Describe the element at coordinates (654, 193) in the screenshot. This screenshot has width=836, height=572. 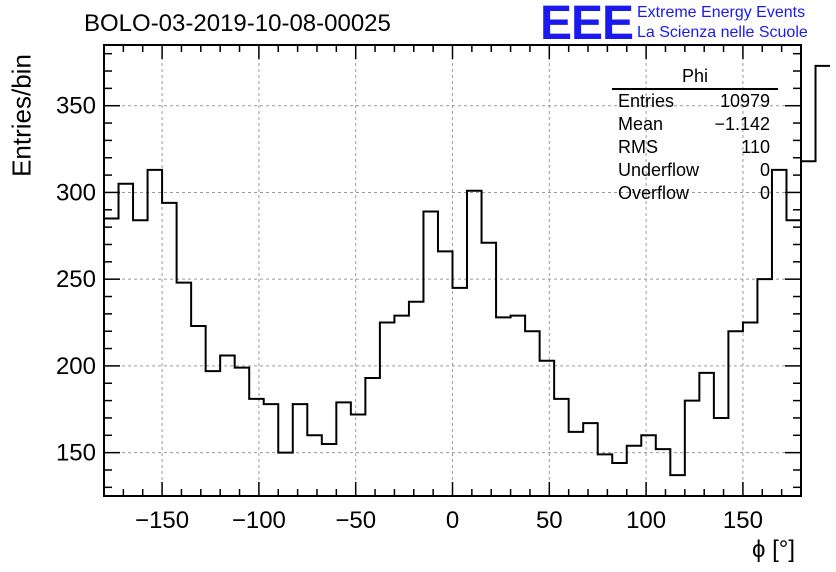
I see `stats-key: Overflow` at that location.